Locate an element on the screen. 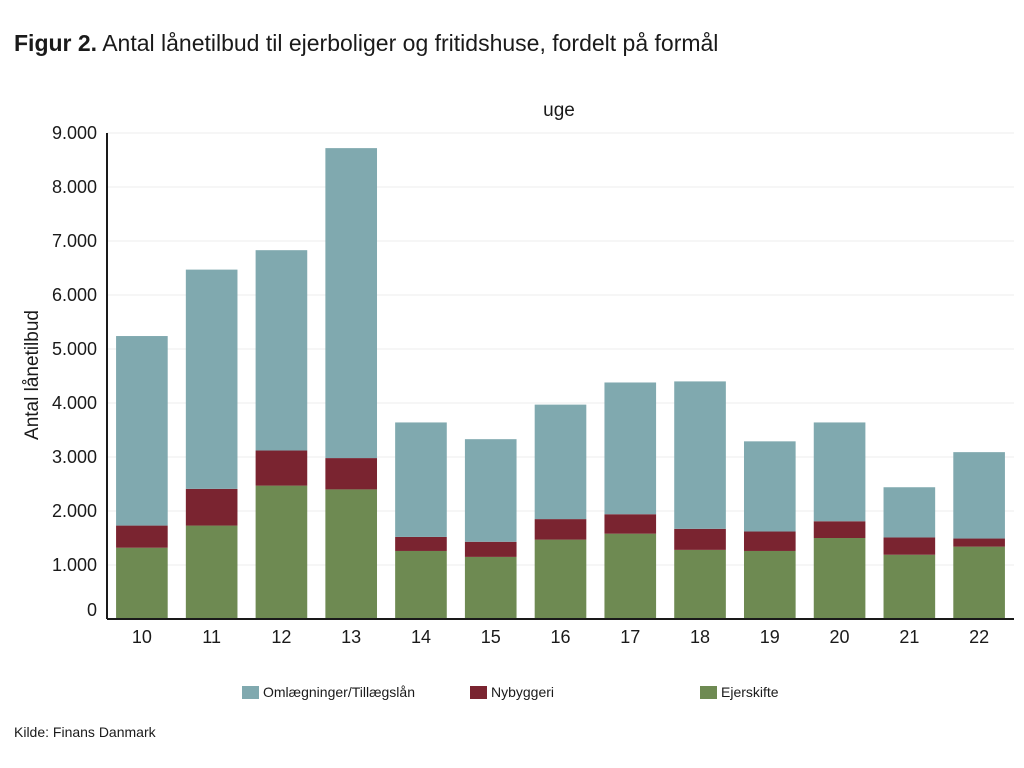  bar-omlægninger-tillægslån-16 is located at coordinates (560, 462).